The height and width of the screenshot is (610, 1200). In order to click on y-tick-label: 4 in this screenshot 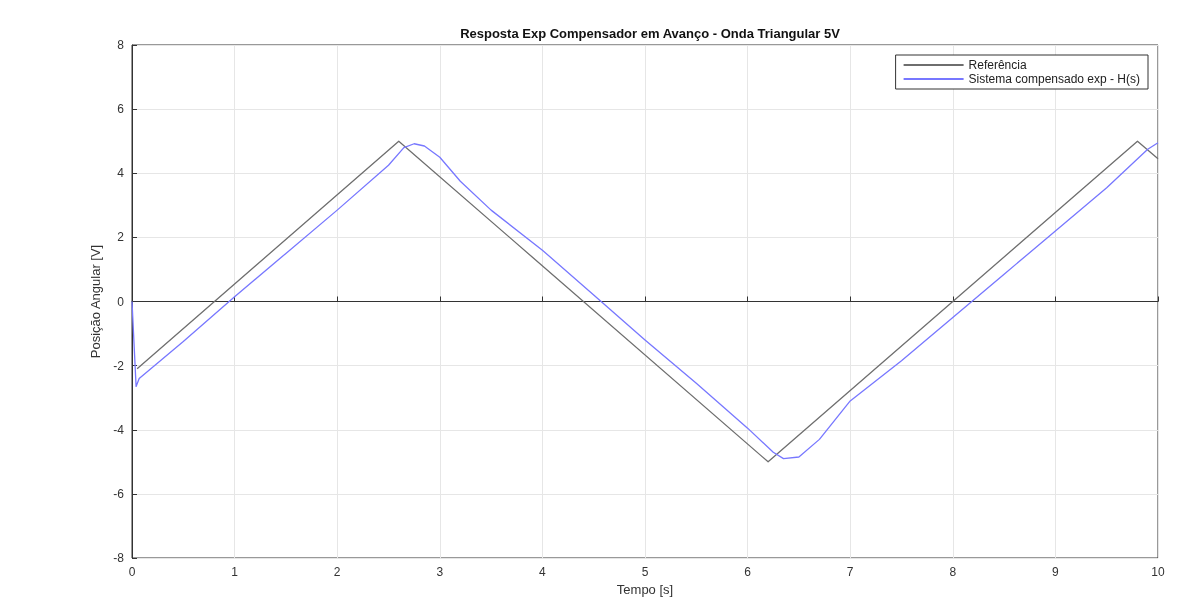, I will do `click(121, 173)`.